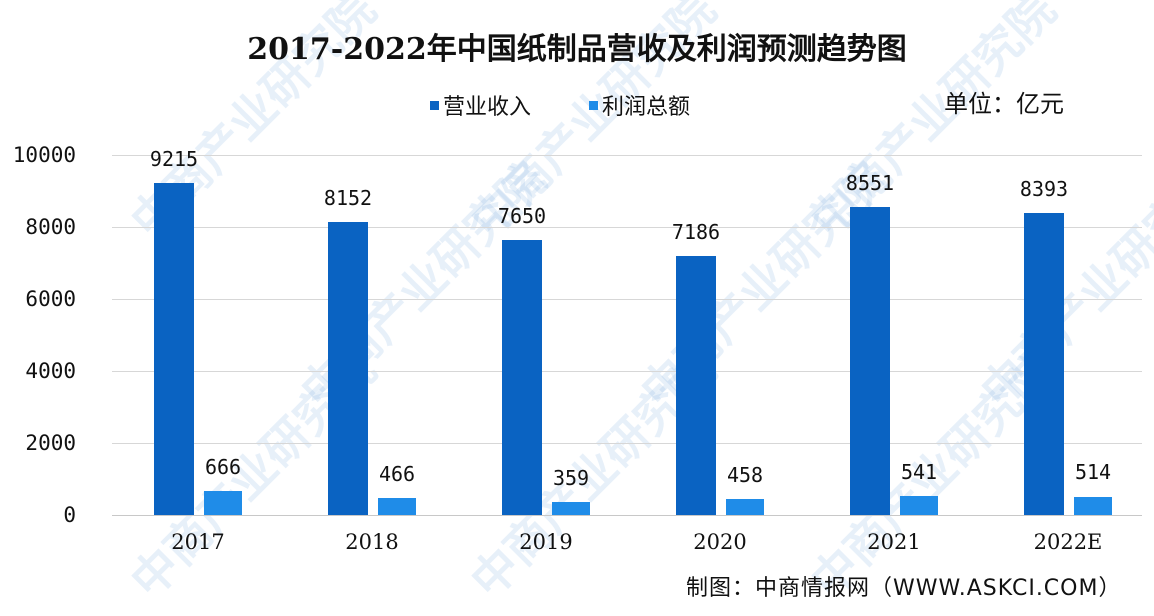 This screenshot has height=616, width=1154. Describe the element at coordinates (522, 215) in the screenshot. I see `data-label: 7650` at that location.